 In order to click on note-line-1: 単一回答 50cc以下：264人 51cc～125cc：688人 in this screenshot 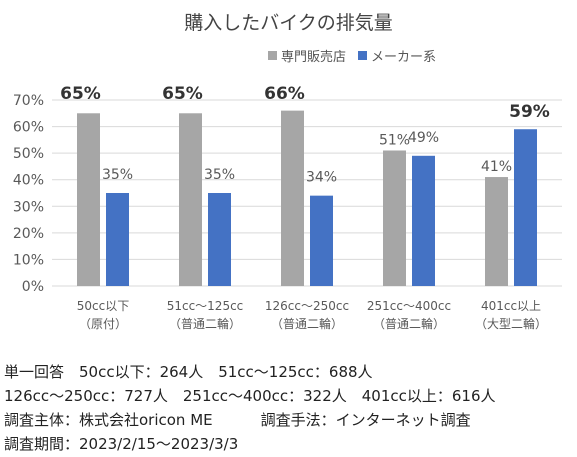, I will do `click(188, 372)`.